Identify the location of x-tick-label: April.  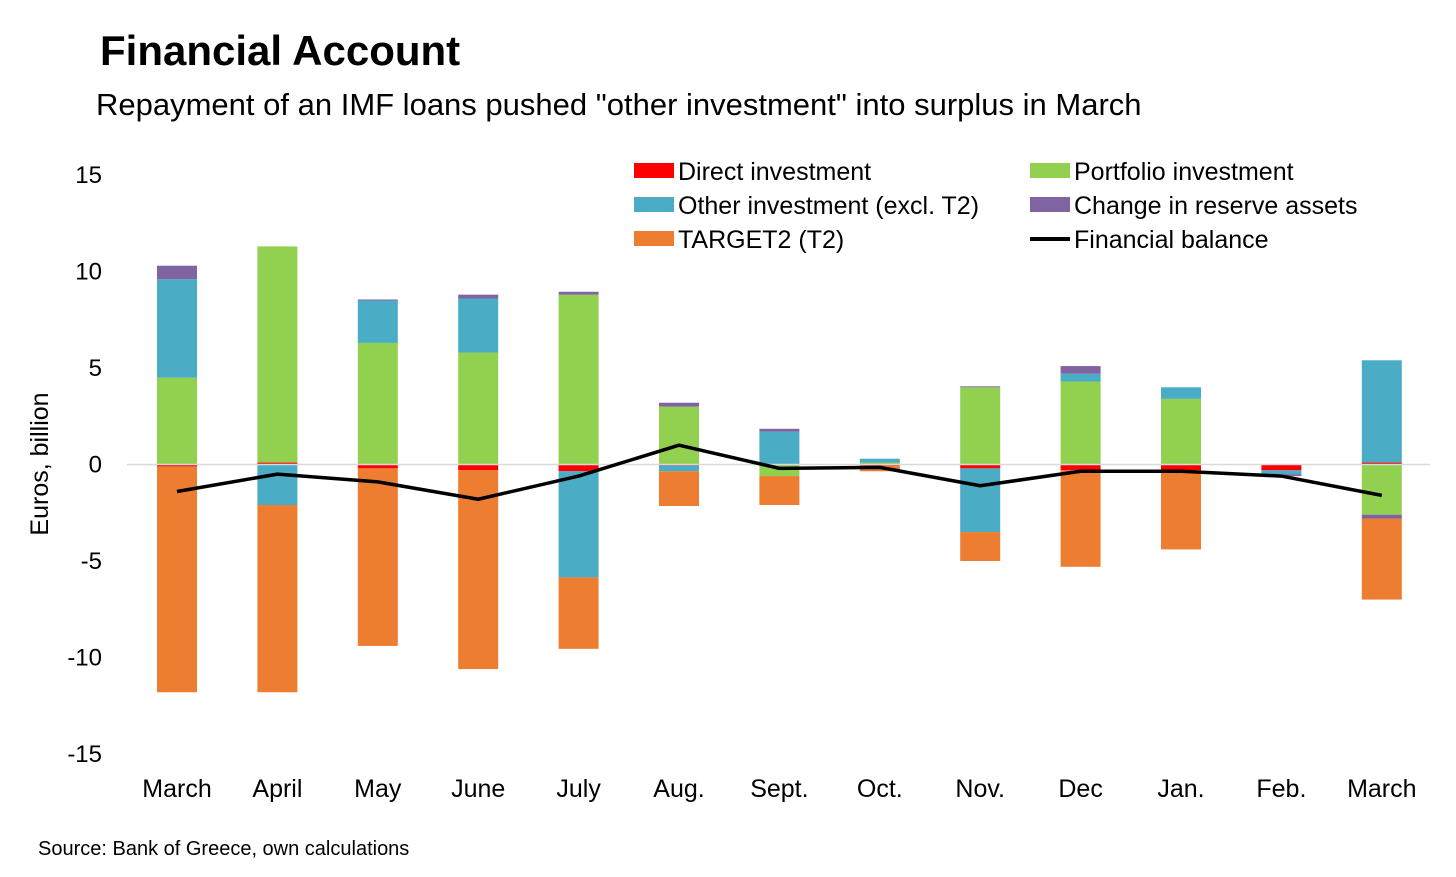
(277, 789).